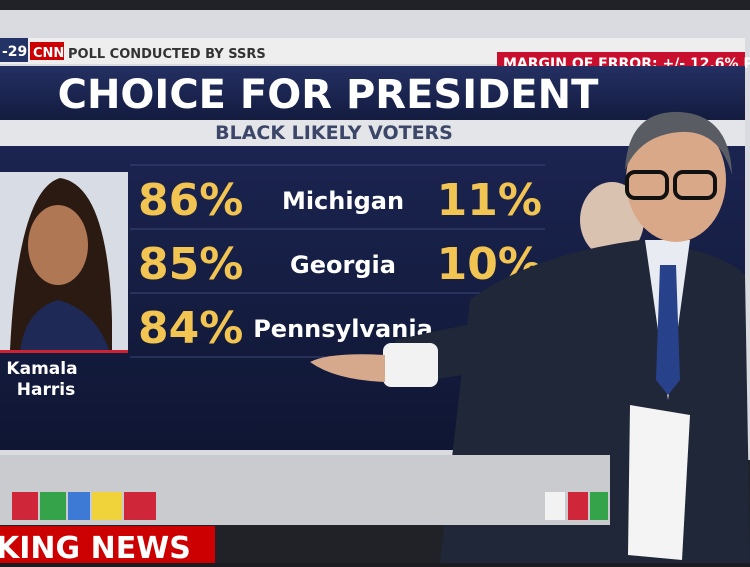 The height and width of the screenshot is (567, 750). Describe the element at coordinates (329, 95) in the screenshot. I see `title: CHOICE FOR PRESIDENT` at that location.